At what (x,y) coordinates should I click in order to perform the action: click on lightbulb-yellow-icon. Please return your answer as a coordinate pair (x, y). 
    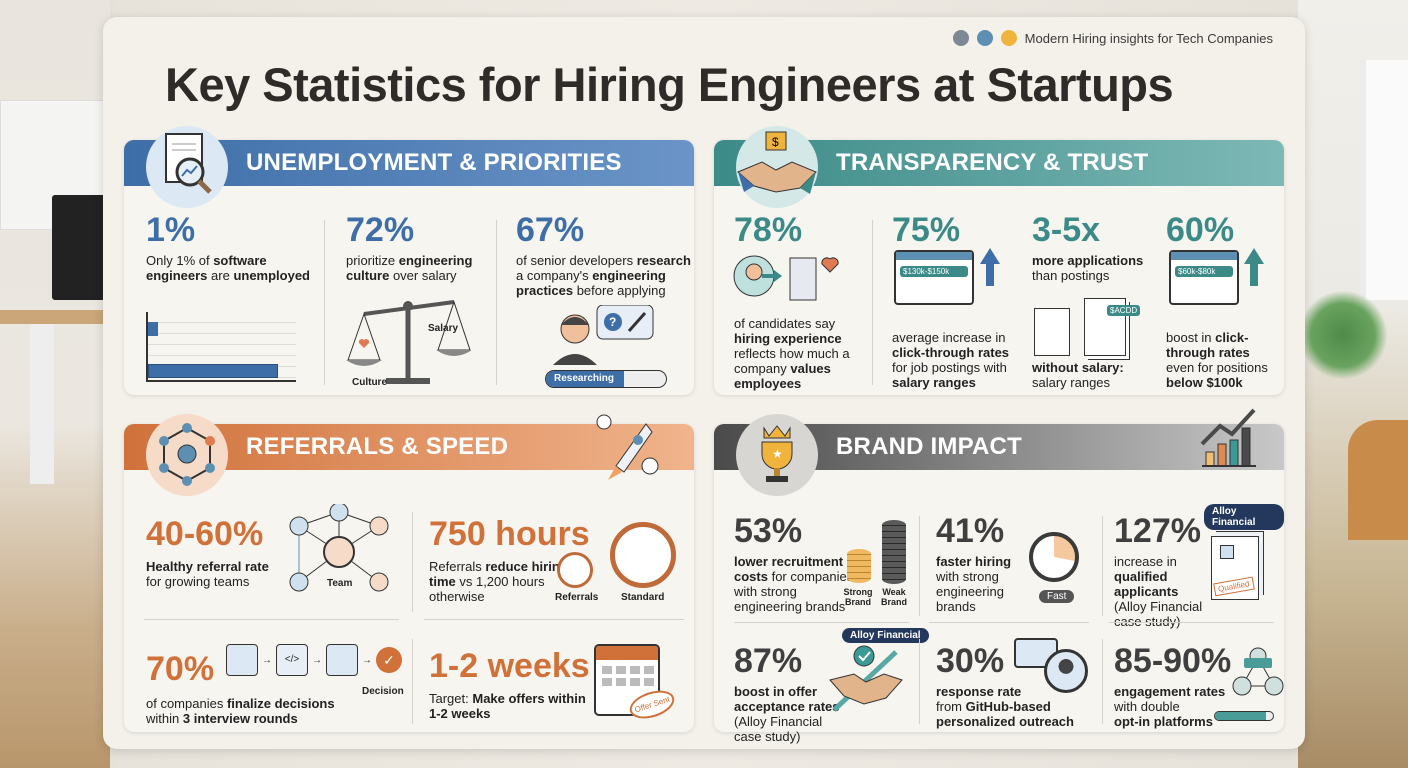
    Looking at the image, I should click on (1008, 38).